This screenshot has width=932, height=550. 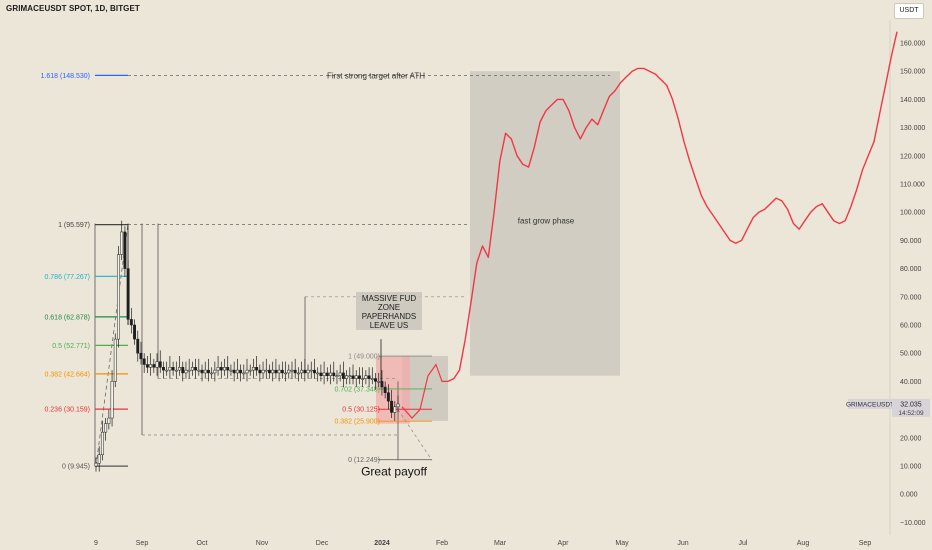 I want to click on fib-right-label: 0 (12.249), so click(x=364, y=460).